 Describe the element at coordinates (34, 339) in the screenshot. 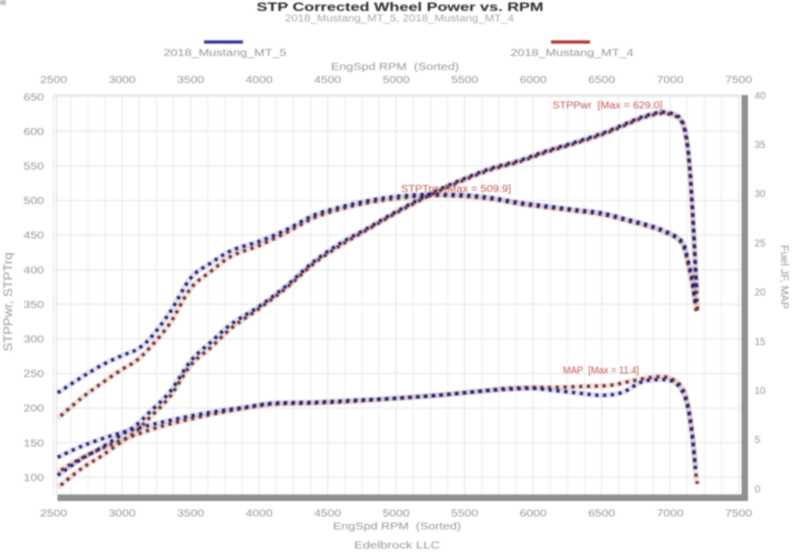

I see `svg-text: 300` at that location.